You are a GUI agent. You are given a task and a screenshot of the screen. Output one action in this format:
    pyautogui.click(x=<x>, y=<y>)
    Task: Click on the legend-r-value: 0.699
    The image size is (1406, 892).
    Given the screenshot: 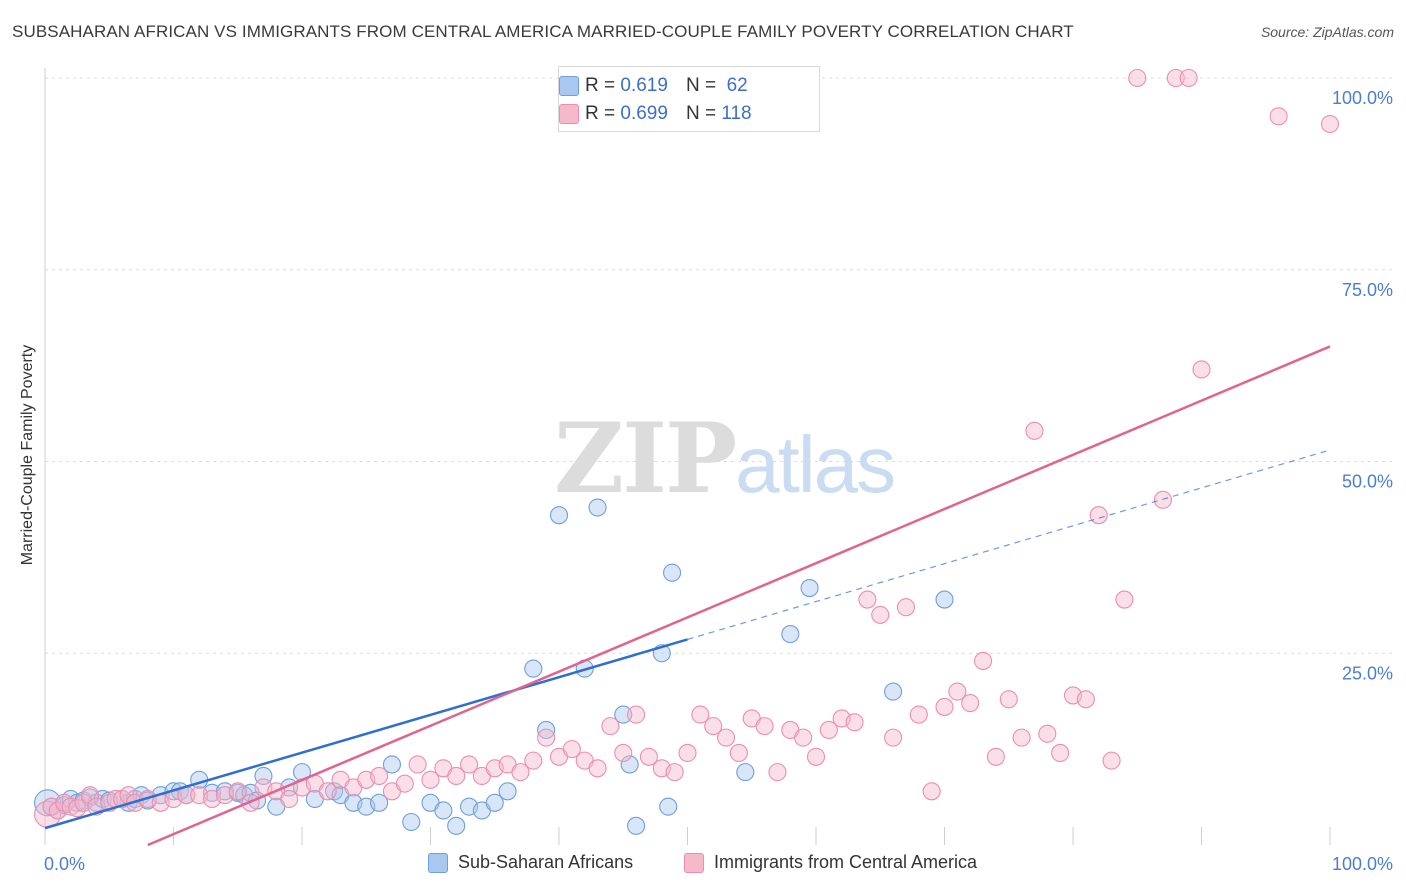 What is the action you would take?
    pyautogui.click(x=644, y=113)
    